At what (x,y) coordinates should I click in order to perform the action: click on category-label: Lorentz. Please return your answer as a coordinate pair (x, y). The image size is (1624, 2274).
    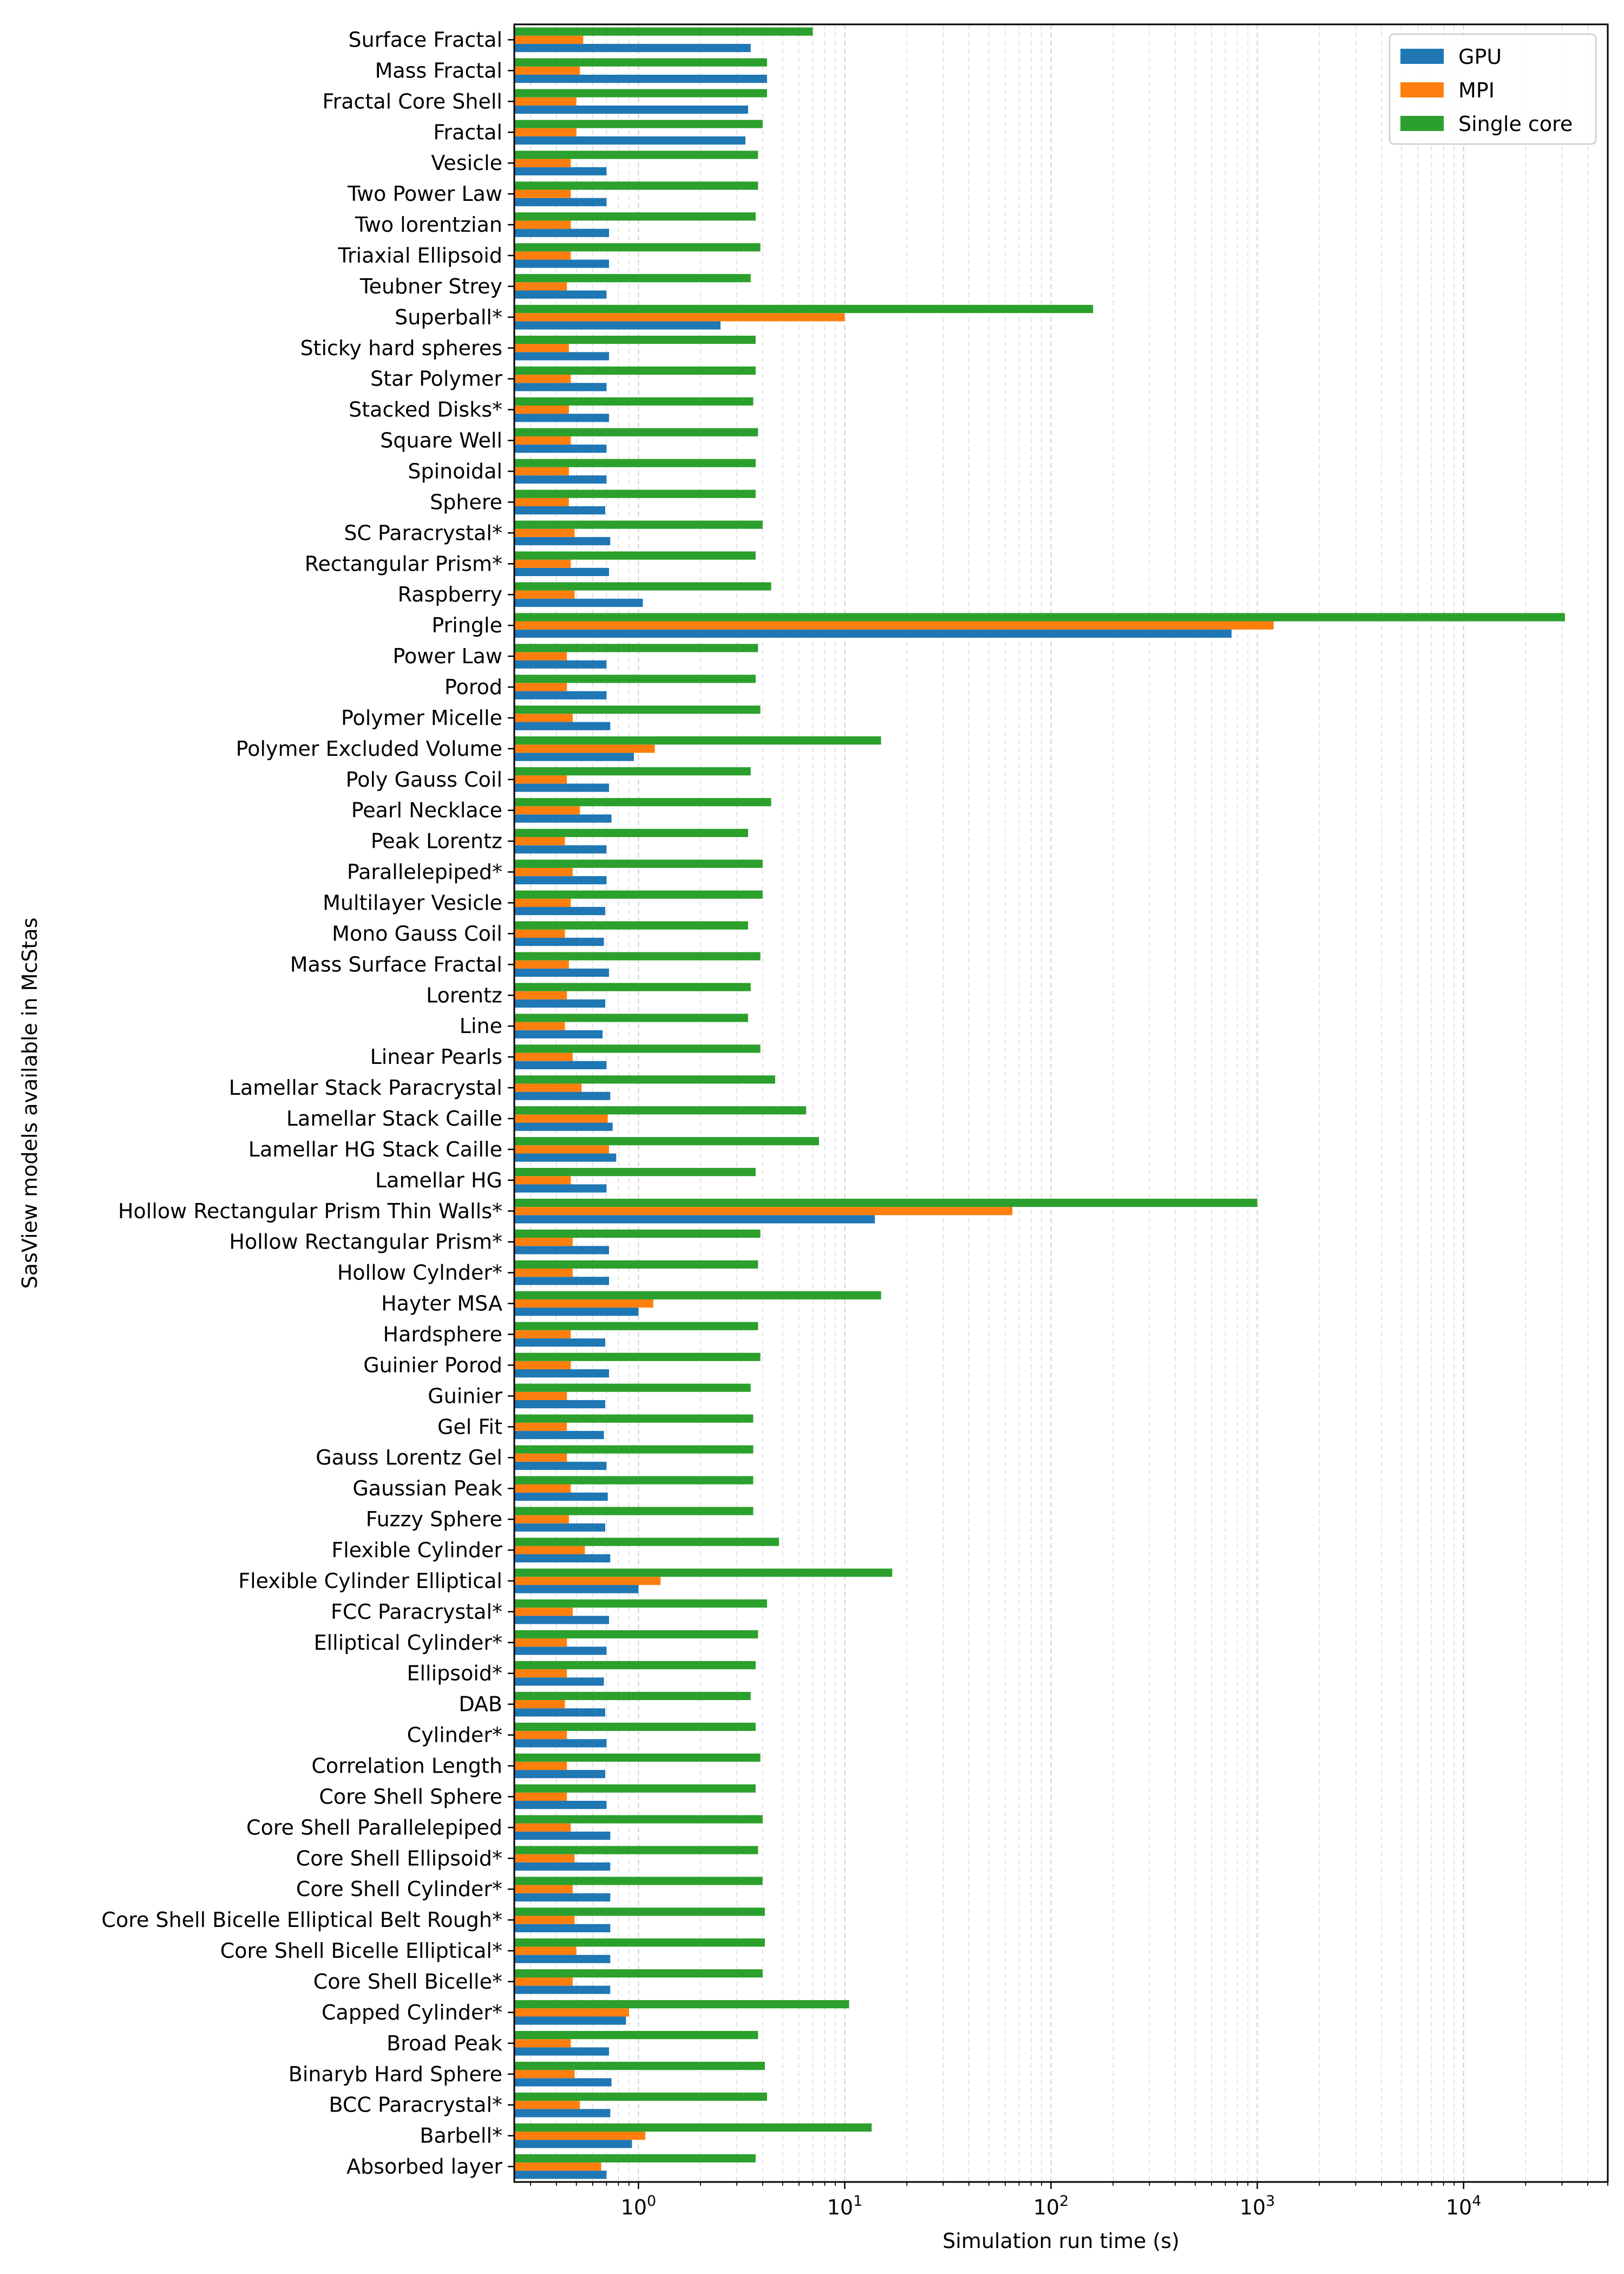
    Looking at the image, I should click on (464, 995).